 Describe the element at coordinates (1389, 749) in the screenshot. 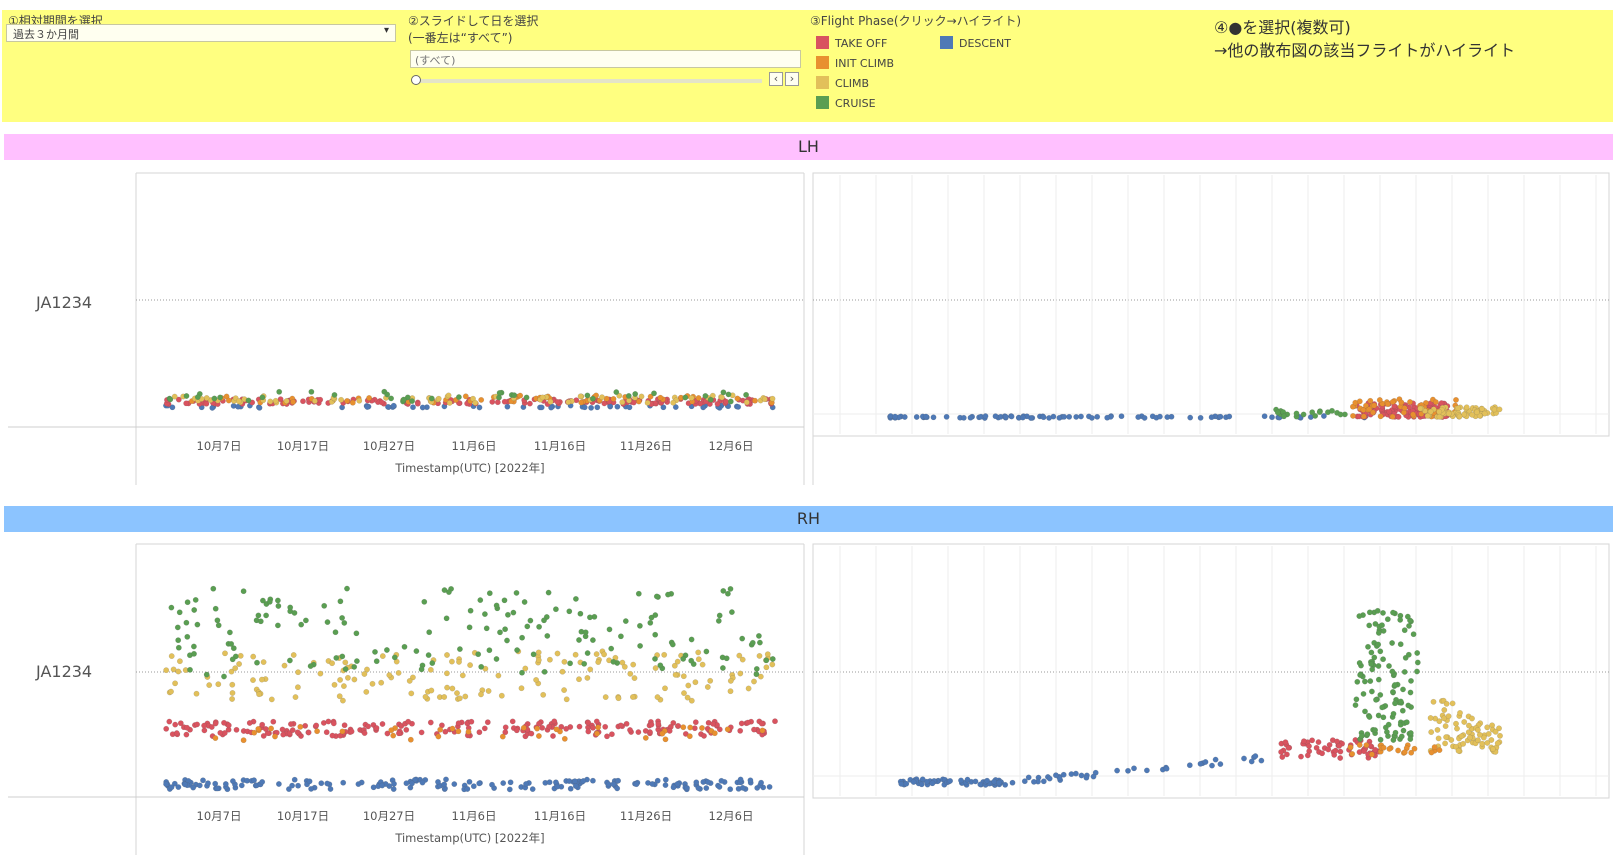

I see `rh-dist-point-init-climb` at that location.